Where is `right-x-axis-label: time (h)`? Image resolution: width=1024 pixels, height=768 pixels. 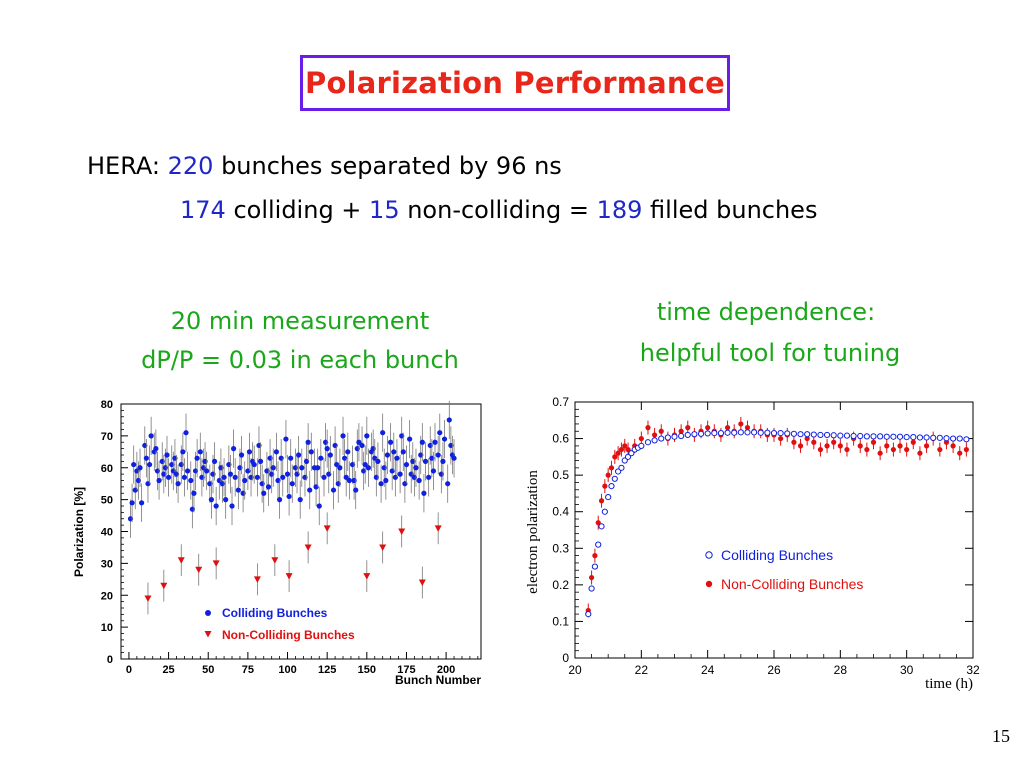
right-x-axis-label: time (h) is located at coordinates (949, 684).